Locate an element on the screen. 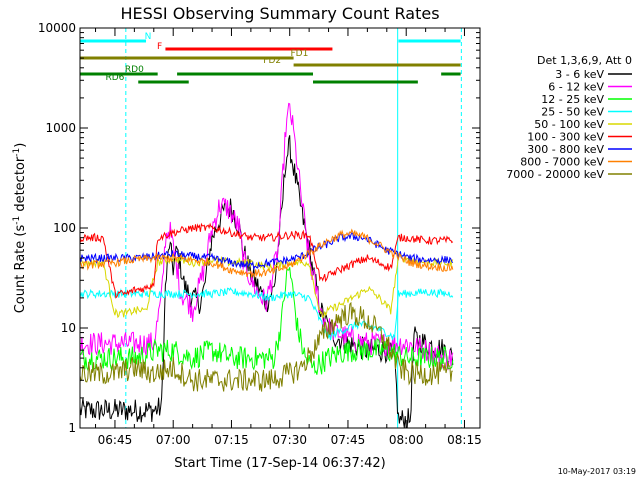 This screenshot has height=480, width=640. x-tick-label-2: 07:15 is located at coordinates (231, 440).